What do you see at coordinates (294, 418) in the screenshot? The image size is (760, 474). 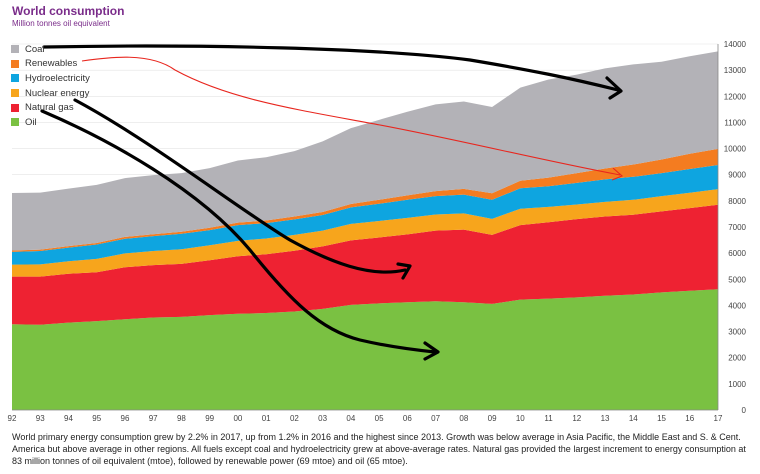 I see `x-tick-02: 02` at bounding box center [294, 418].